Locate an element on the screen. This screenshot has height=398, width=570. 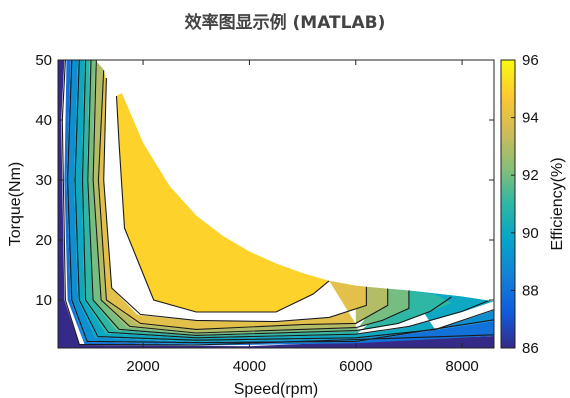
colorbar-tick-label: 90 is located at coordinates (530, 233).